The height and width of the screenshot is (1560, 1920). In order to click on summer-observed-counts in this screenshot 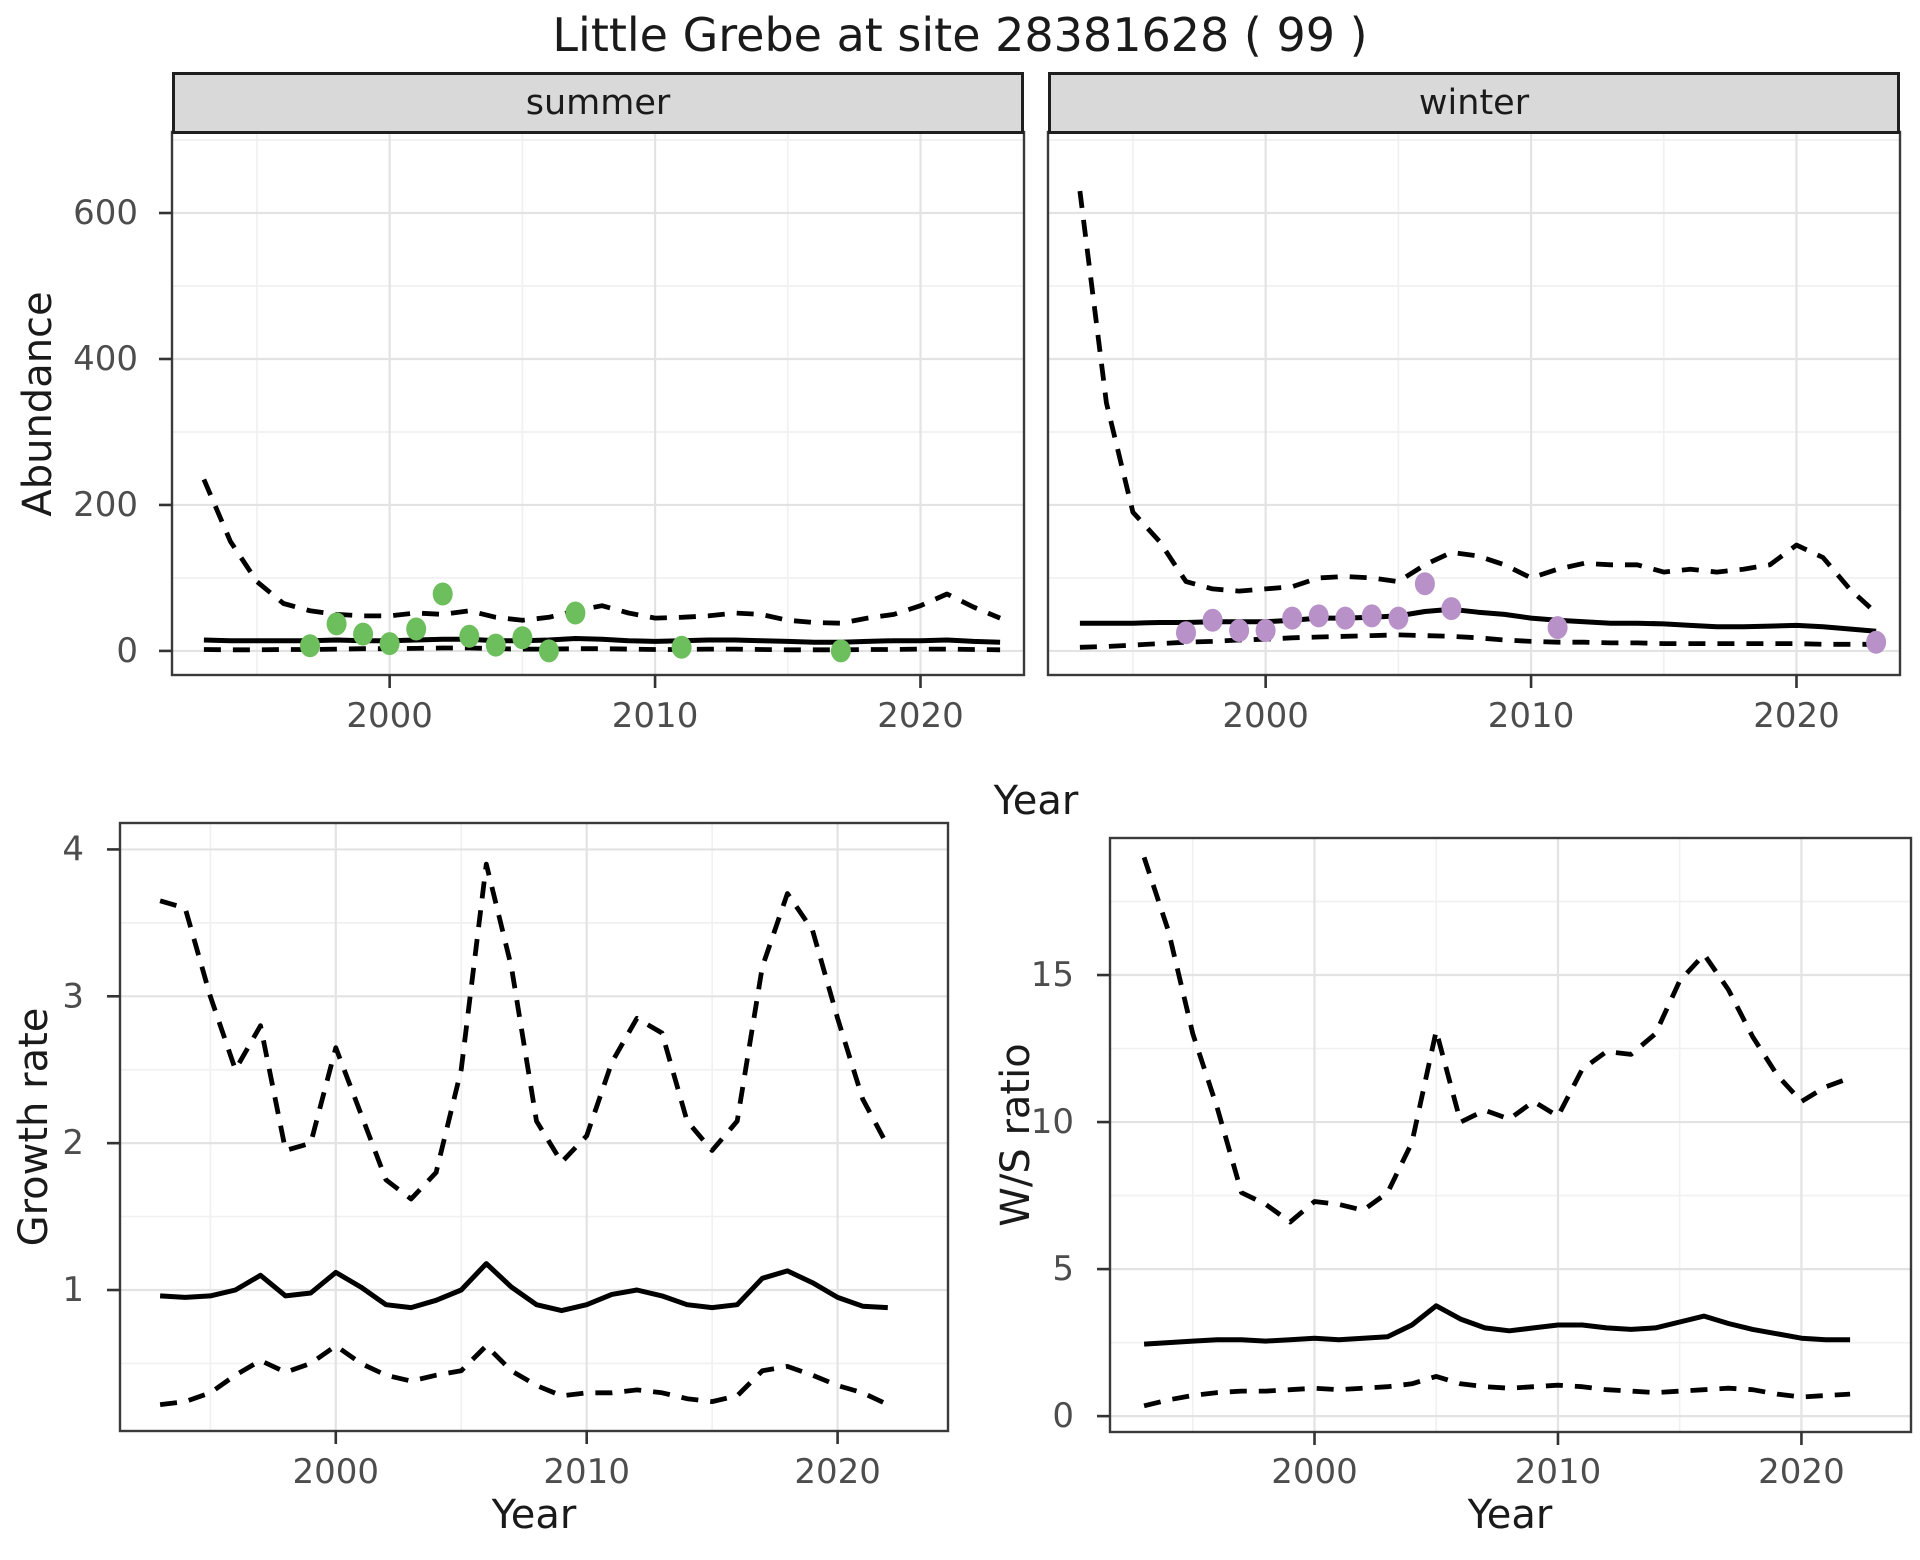, I will do `click(575, 622)`.